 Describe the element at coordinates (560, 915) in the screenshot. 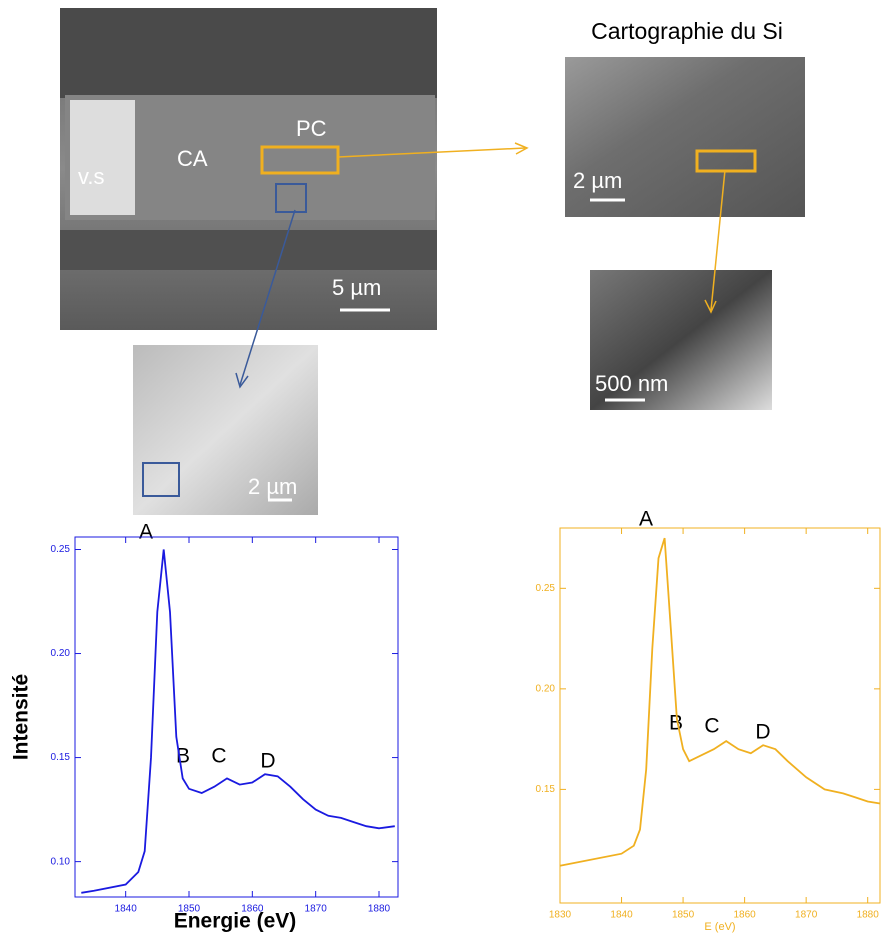

I see `x-tick-label: 1830` at that location.